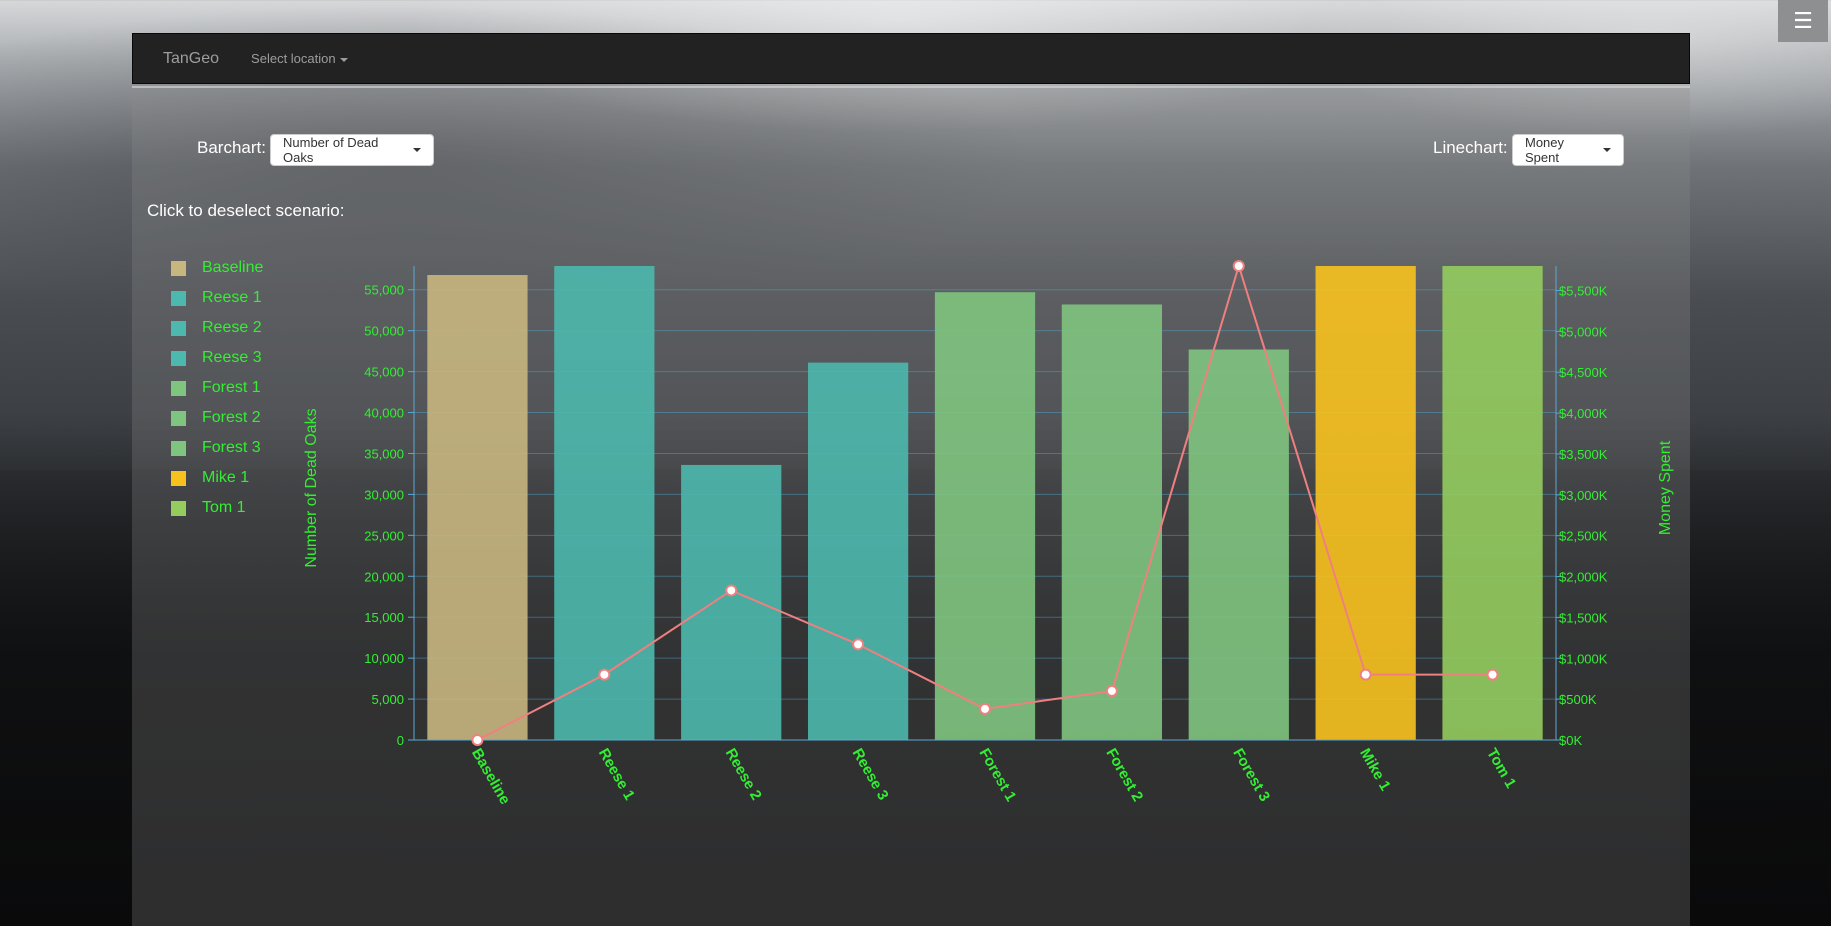  I want to click on legend-item-reese-1: Reese 1, so click(216, 298).